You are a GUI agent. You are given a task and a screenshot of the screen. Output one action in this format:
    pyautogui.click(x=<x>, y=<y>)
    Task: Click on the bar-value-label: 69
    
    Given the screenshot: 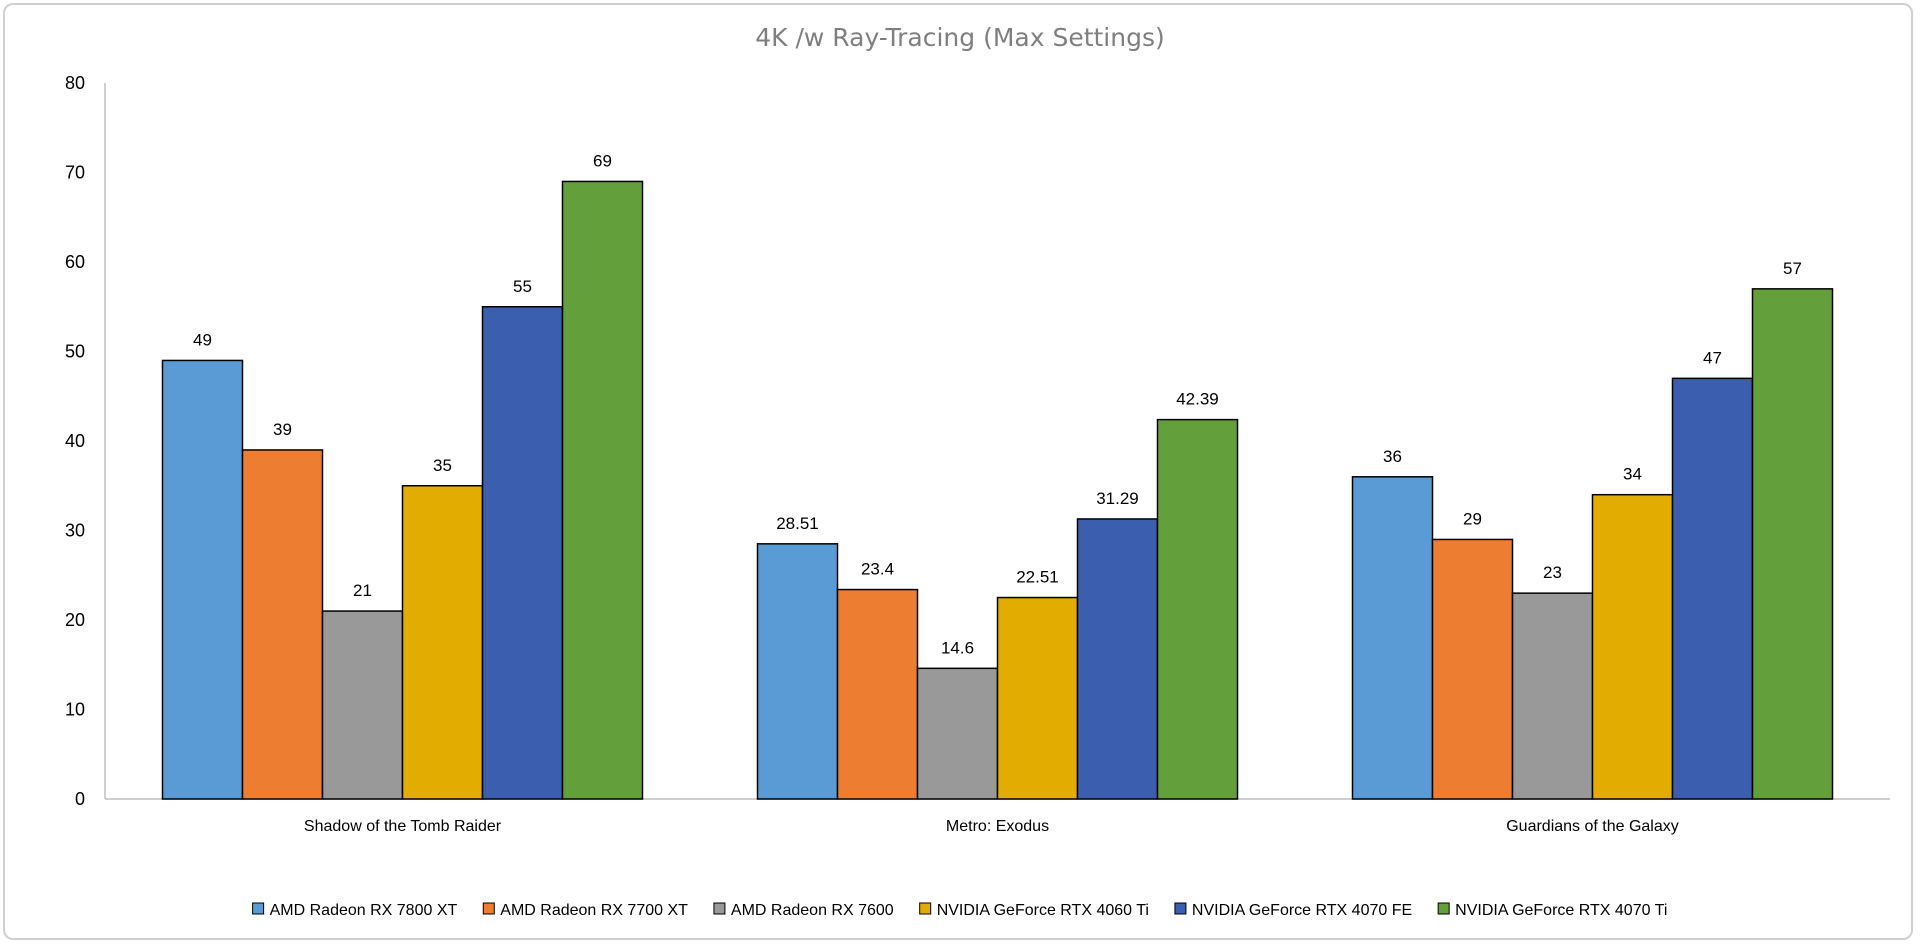 What is the action you would take?
    pyautogui.click(x=602, y=160)
    